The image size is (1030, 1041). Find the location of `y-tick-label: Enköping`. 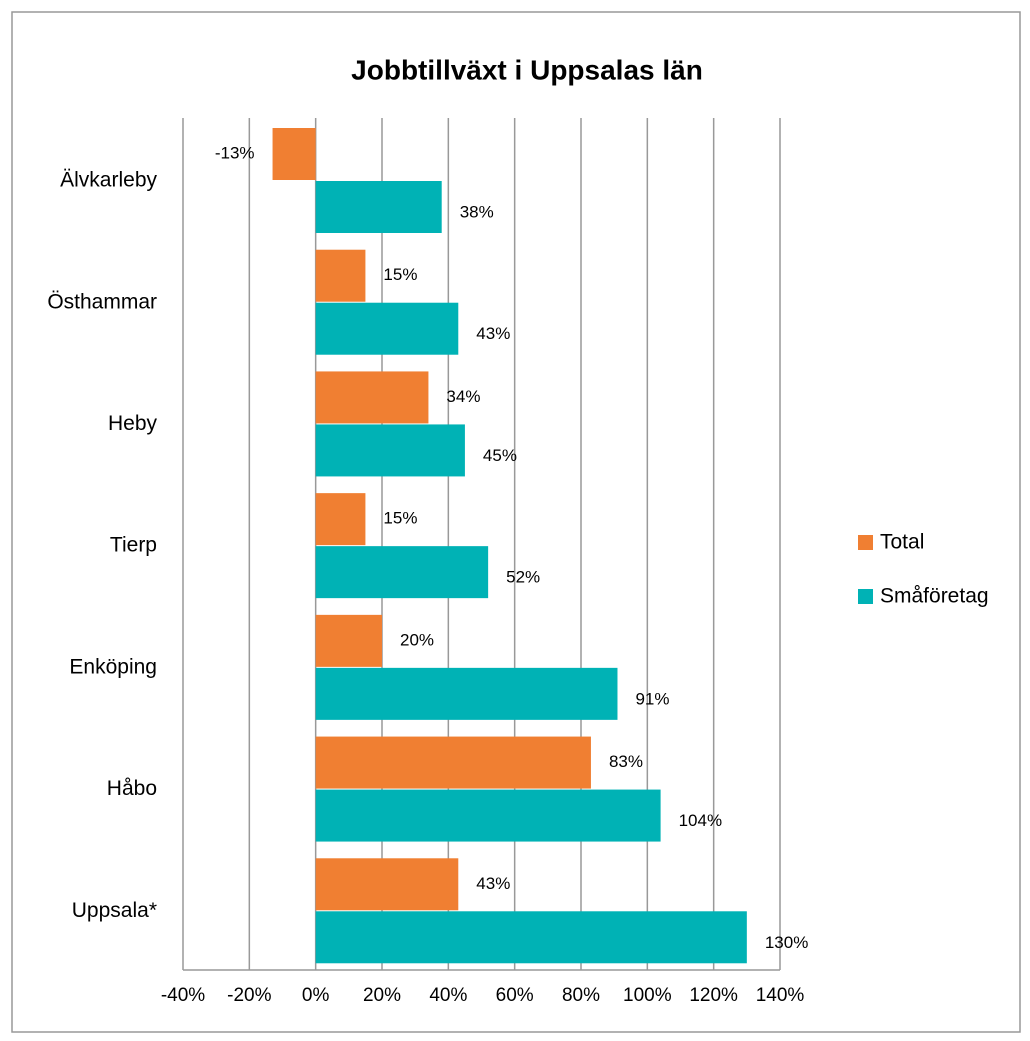

y-tick-label: Enköping is located at coordinates (113, 666).